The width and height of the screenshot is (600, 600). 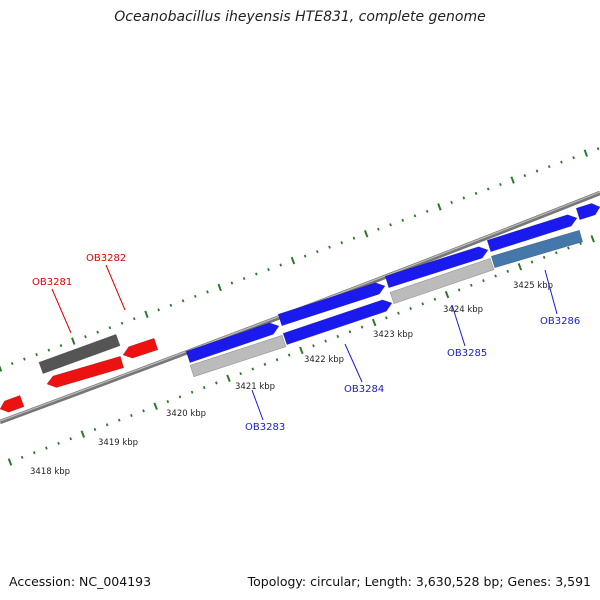 I want to click on ruler-label: 3418 kbp, so click(x=50, y=472).